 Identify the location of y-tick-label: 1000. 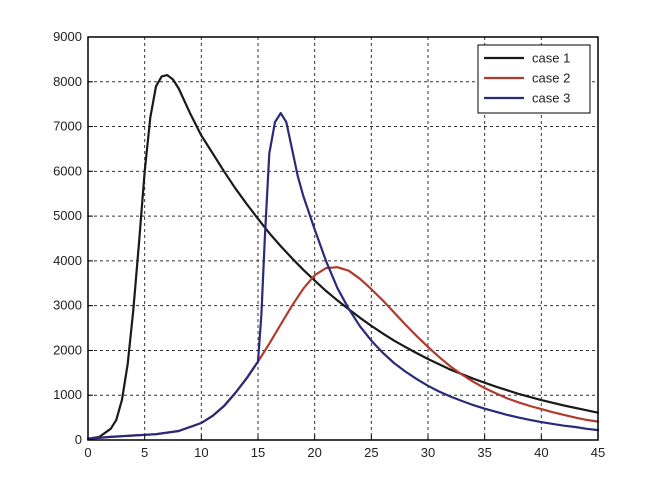
(67, 394).